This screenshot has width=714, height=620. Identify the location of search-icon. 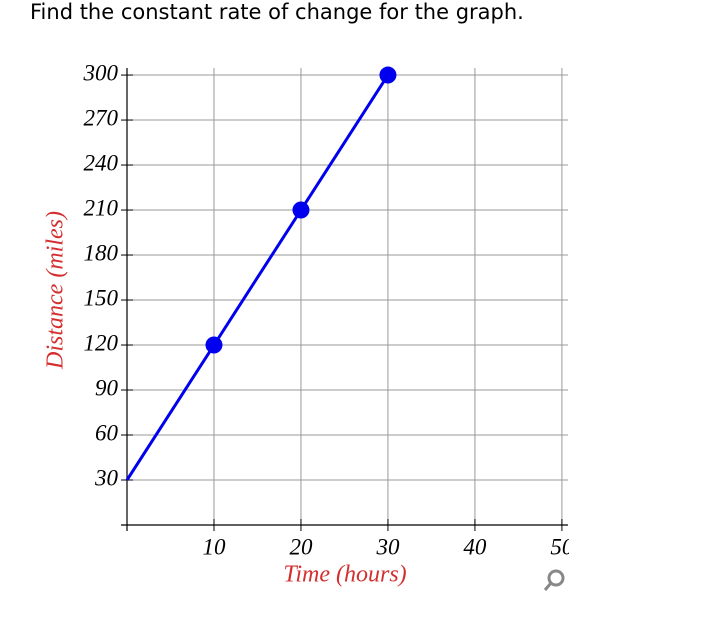
(554, 580).